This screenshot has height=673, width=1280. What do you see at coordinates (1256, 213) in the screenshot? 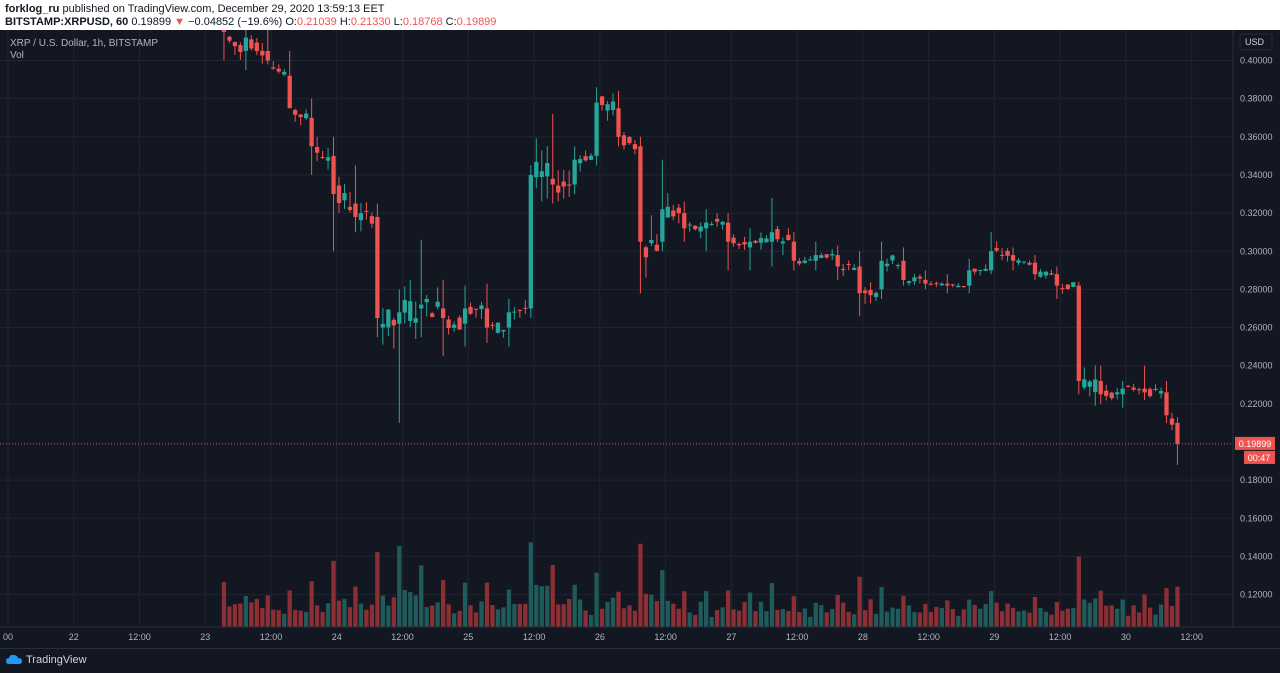
I see `price-tick-label: 0.32000` at bounding box center [1256, 213].